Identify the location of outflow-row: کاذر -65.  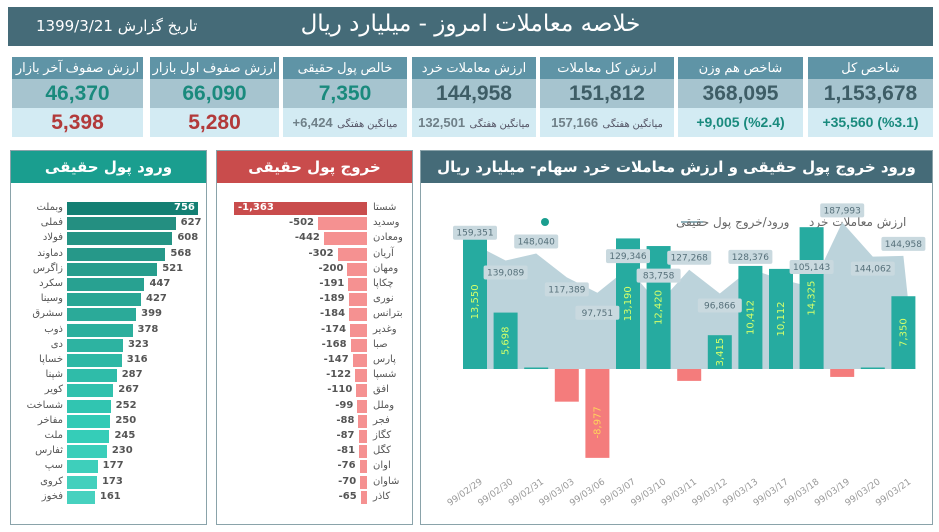
(315, 497).